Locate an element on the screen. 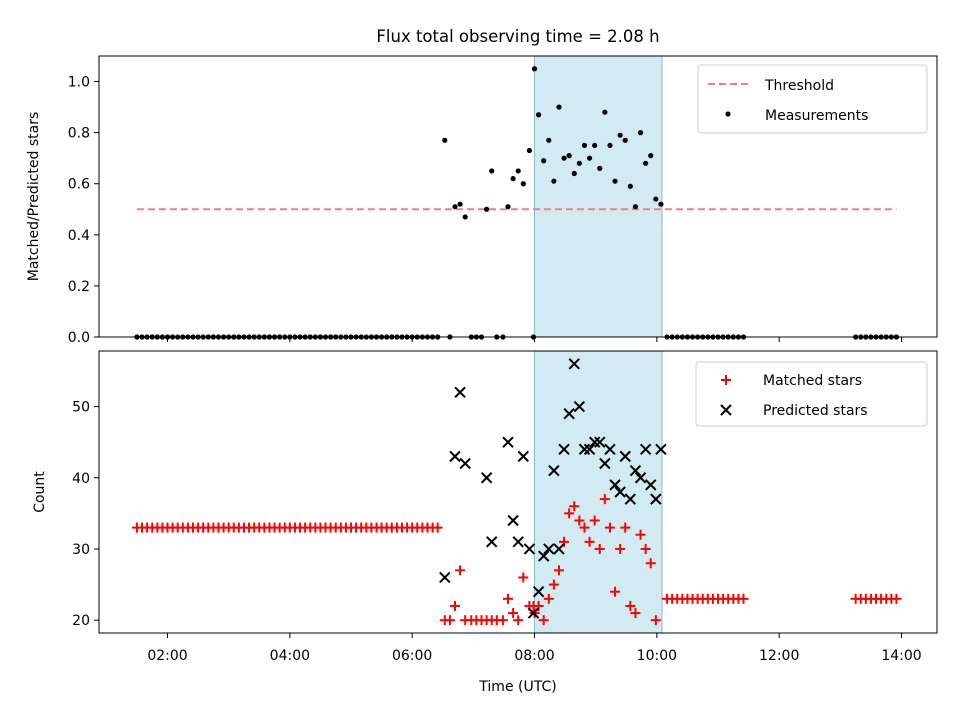 This screenshot has height=720, width=960. predicted-point-10-b is located at coordinates (529, 549).